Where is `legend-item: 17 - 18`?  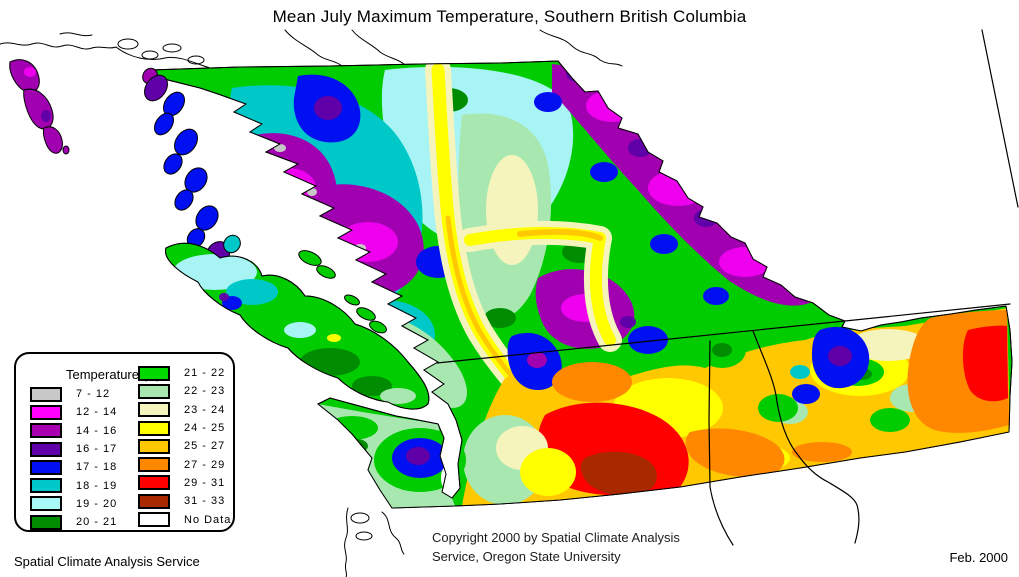
legend-item: 17 - 18 is located at coordinates (73, 467).